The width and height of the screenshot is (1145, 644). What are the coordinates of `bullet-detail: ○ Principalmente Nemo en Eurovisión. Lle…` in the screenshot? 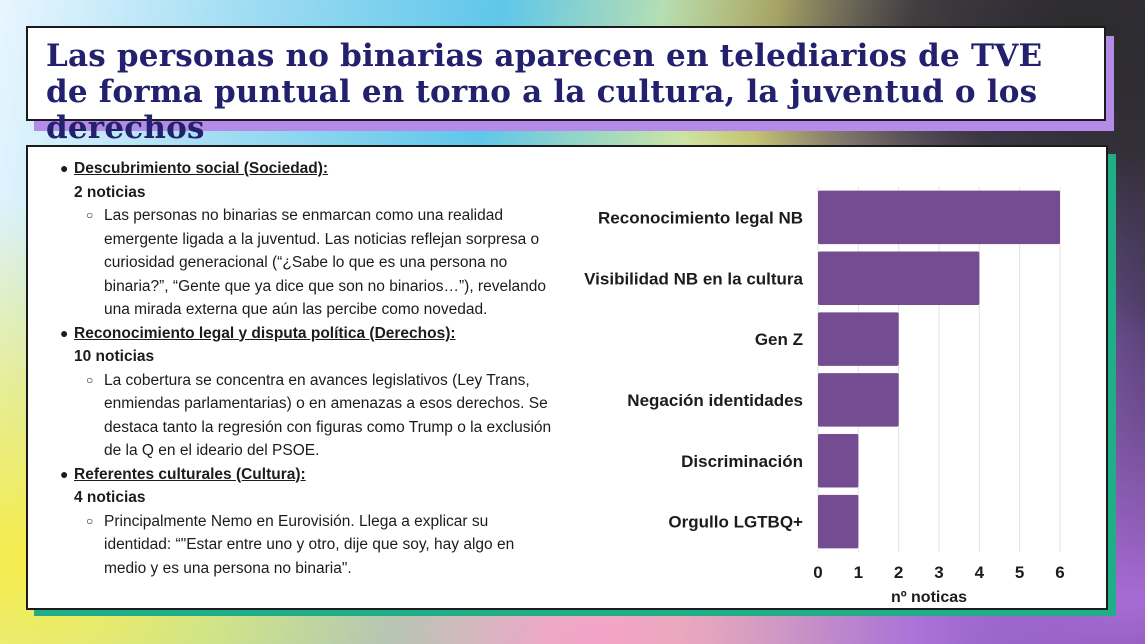 It's located at (308, 545).